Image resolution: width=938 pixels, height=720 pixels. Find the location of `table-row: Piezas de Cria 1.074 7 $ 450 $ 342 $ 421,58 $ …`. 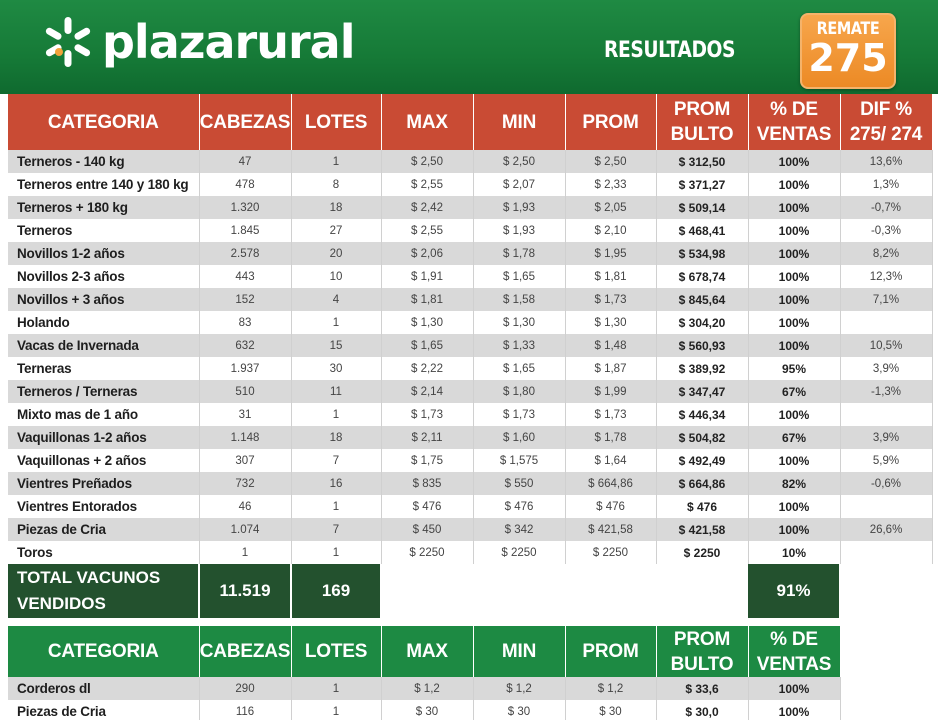

table-row: Piezas de Cria 1.074 7 $ 450 $ 342 $ 421,58 $ … is located at coordinates (470, 529).